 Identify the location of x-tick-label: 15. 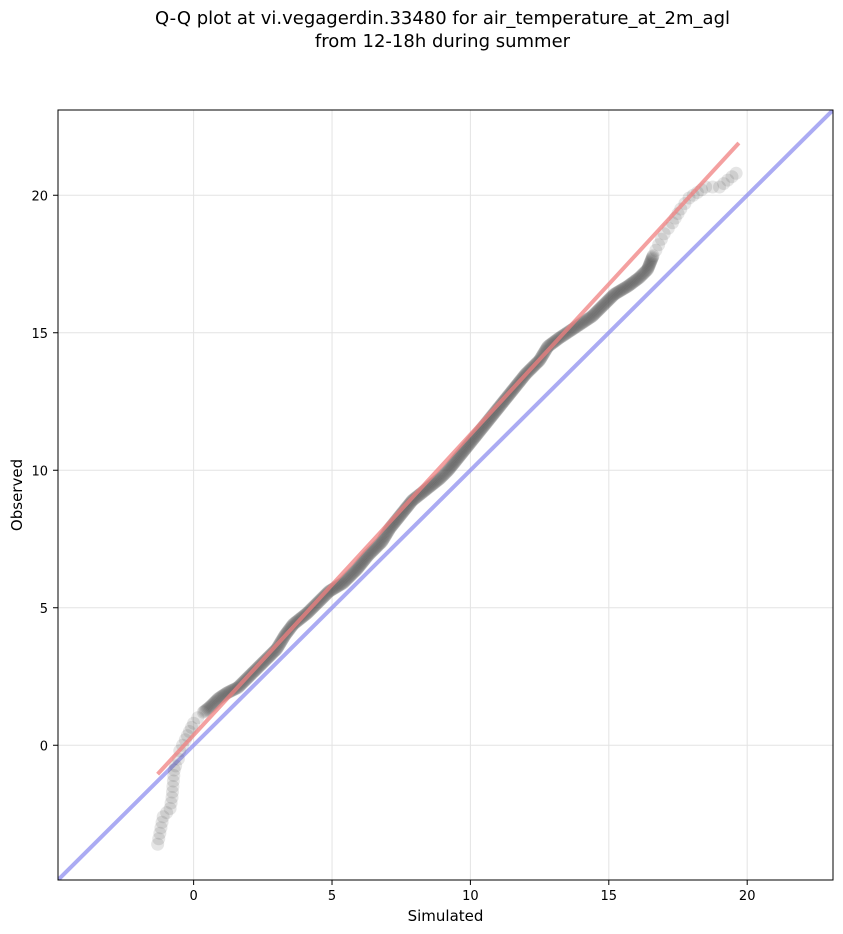
(609, 896).